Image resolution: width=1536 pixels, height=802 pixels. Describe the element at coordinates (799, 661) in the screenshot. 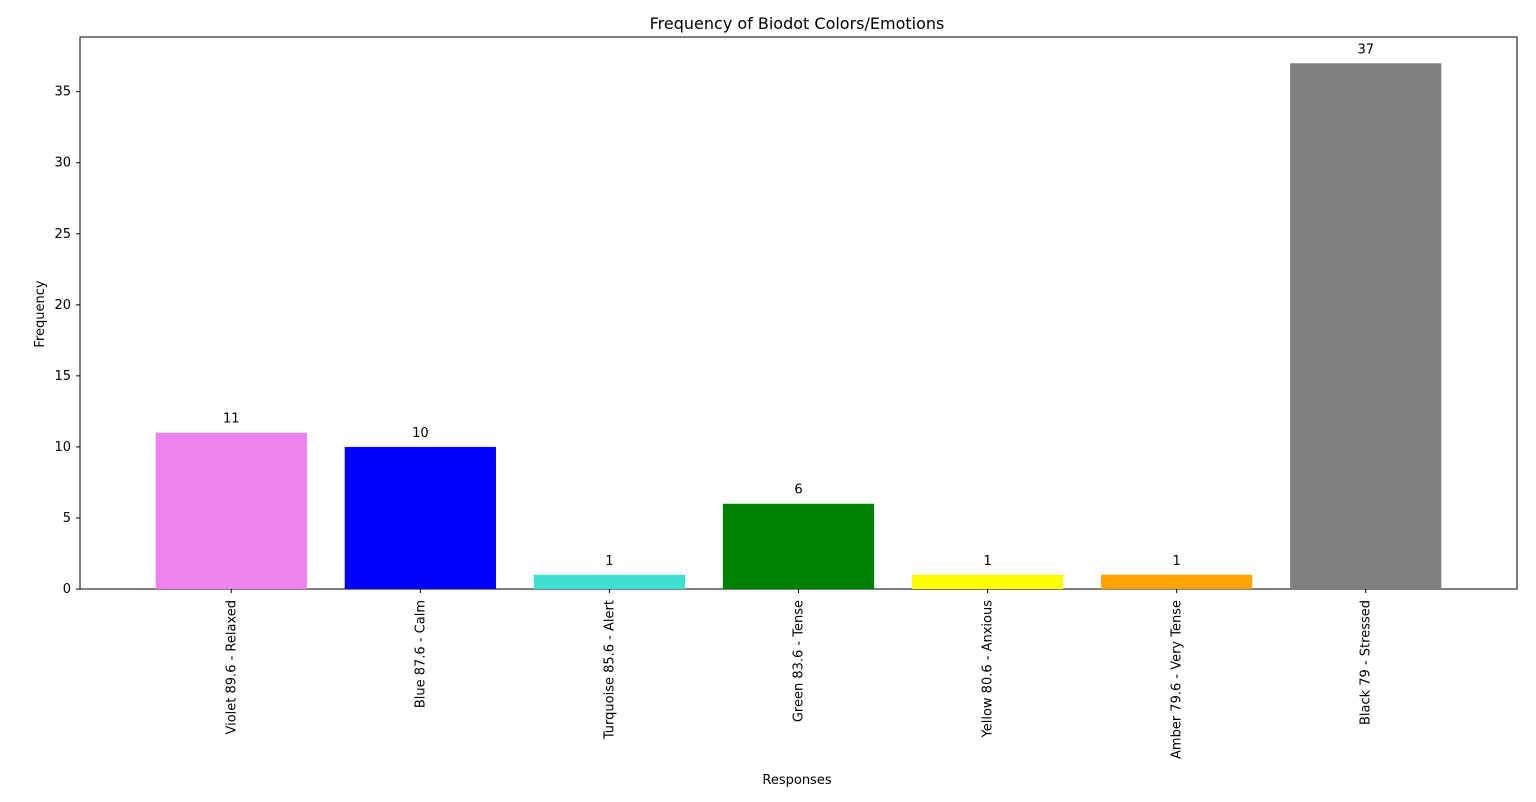

I see `x-tick-label-4: Green 83.6 - Tense` at that location.